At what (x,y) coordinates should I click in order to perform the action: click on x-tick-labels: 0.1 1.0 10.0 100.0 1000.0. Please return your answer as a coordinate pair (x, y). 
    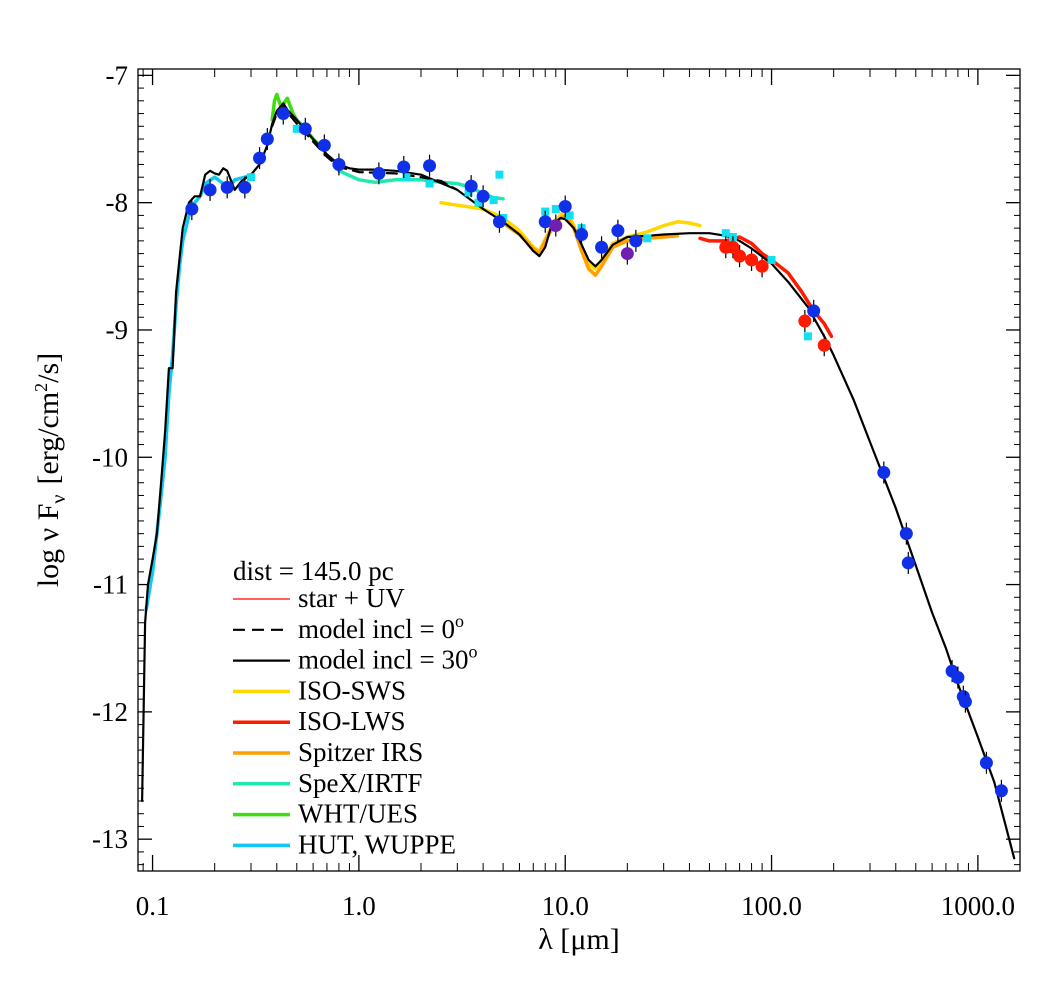
    Looking at the image, I should click on (575, 906).